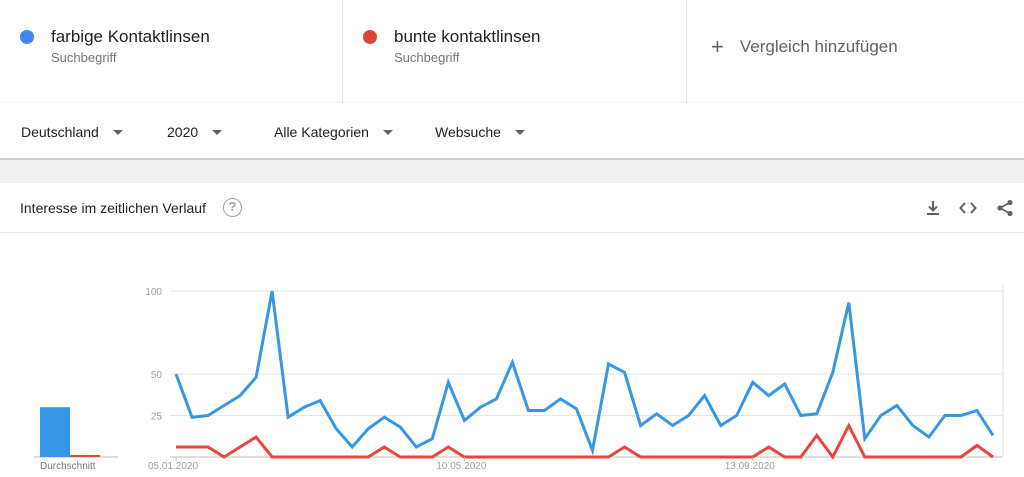 The image size is (1024, 477). What do you see at coordinates (467, 36) in the screenshot?
I see `term-2-name: bunte kontaktlinsen` at bounding box center [467, 36].